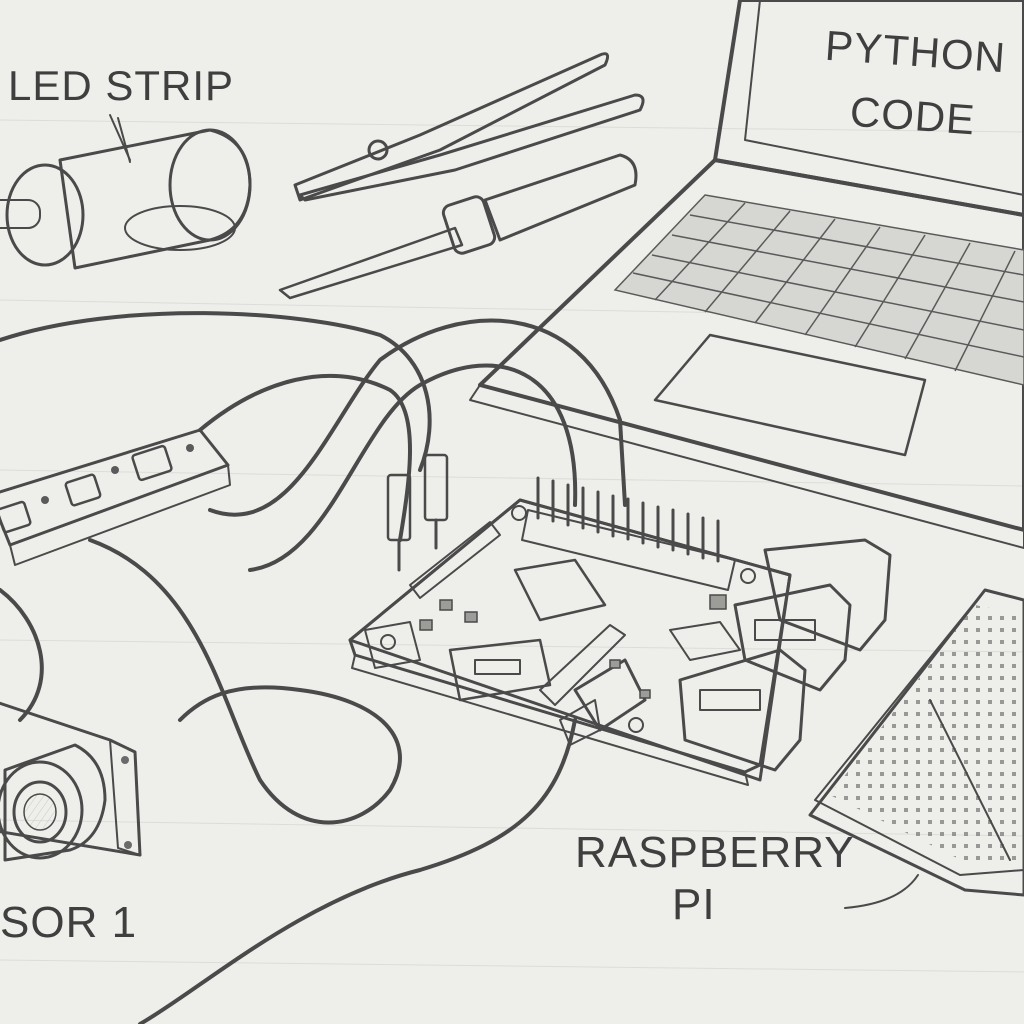  I want to click on usb-port-lower, so click(742, 710).